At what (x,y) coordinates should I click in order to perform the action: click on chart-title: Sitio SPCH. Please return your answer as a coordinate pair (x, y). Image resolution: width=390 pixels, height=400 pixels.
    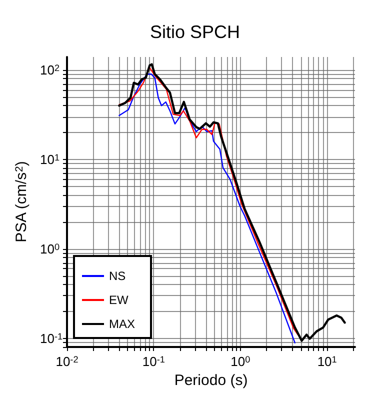
    Looking at the image, I should click on (195, 32).